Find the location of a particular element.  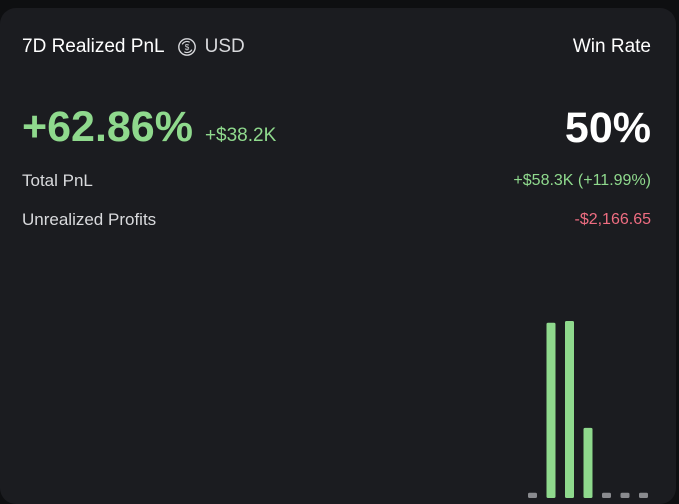

card-header-left: 7D Realized PnL $ USD is located at coordinates (133, 47).